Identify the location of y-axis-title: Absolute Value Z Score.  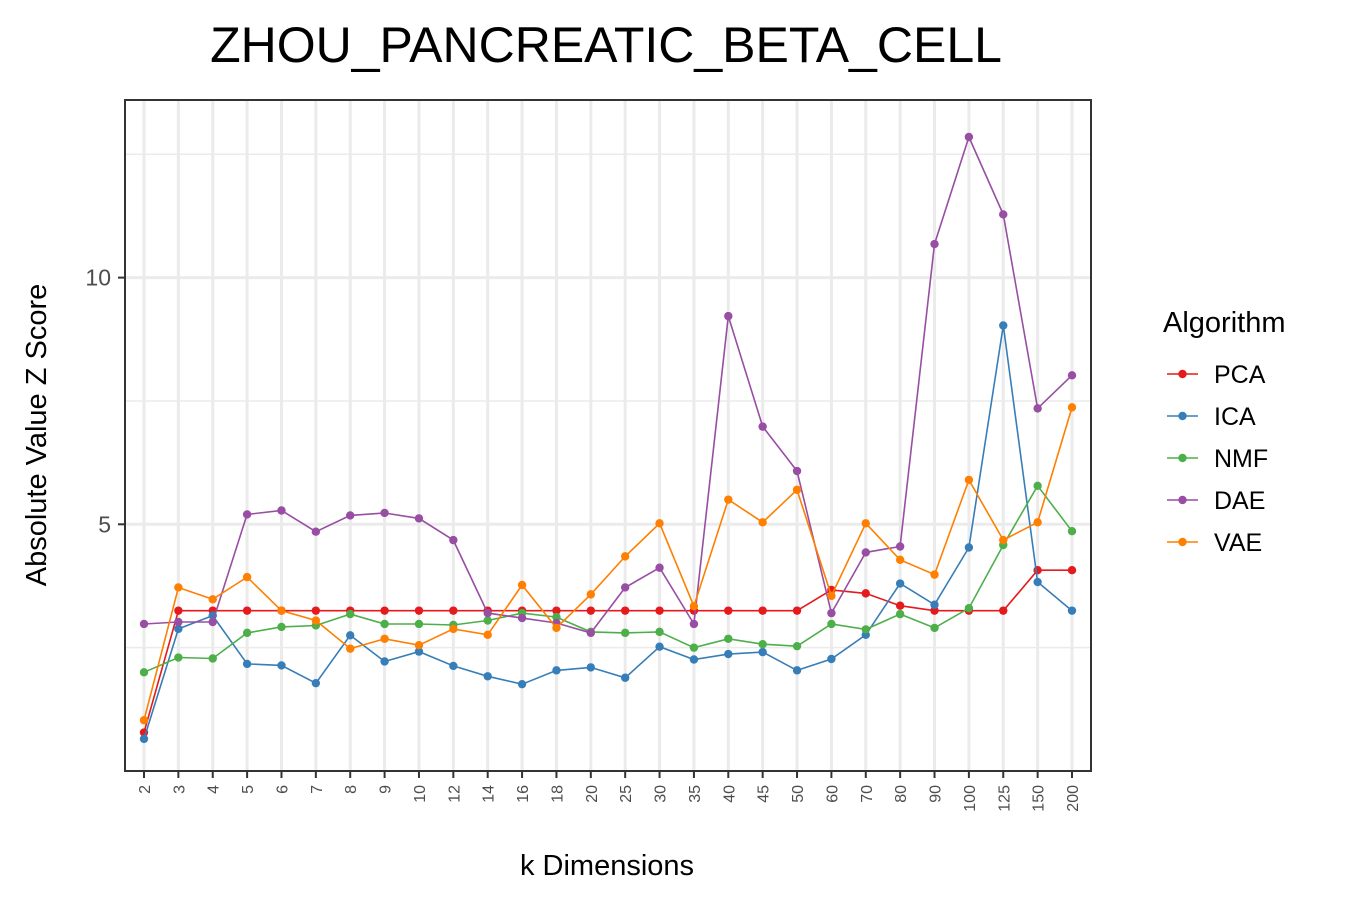
(37, 435).